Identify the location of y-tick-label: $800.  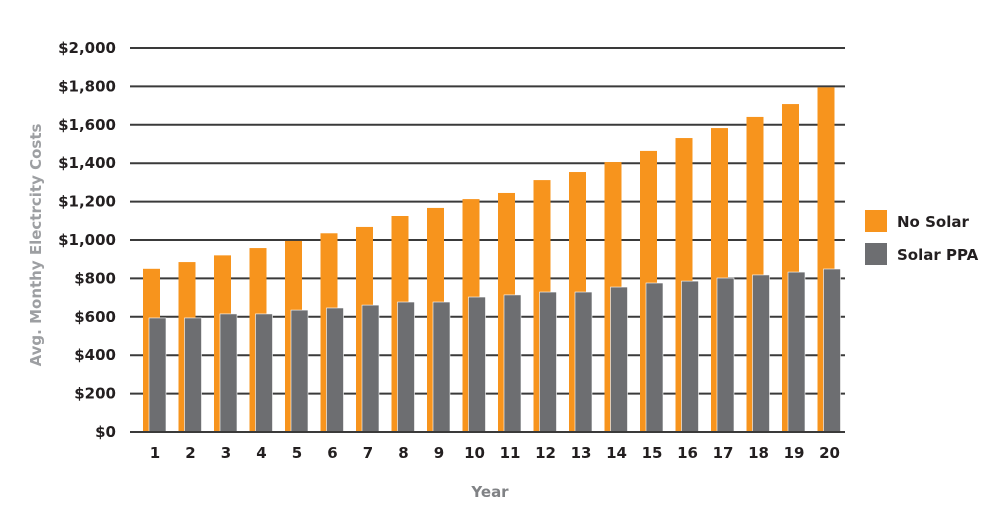
(95, 278).